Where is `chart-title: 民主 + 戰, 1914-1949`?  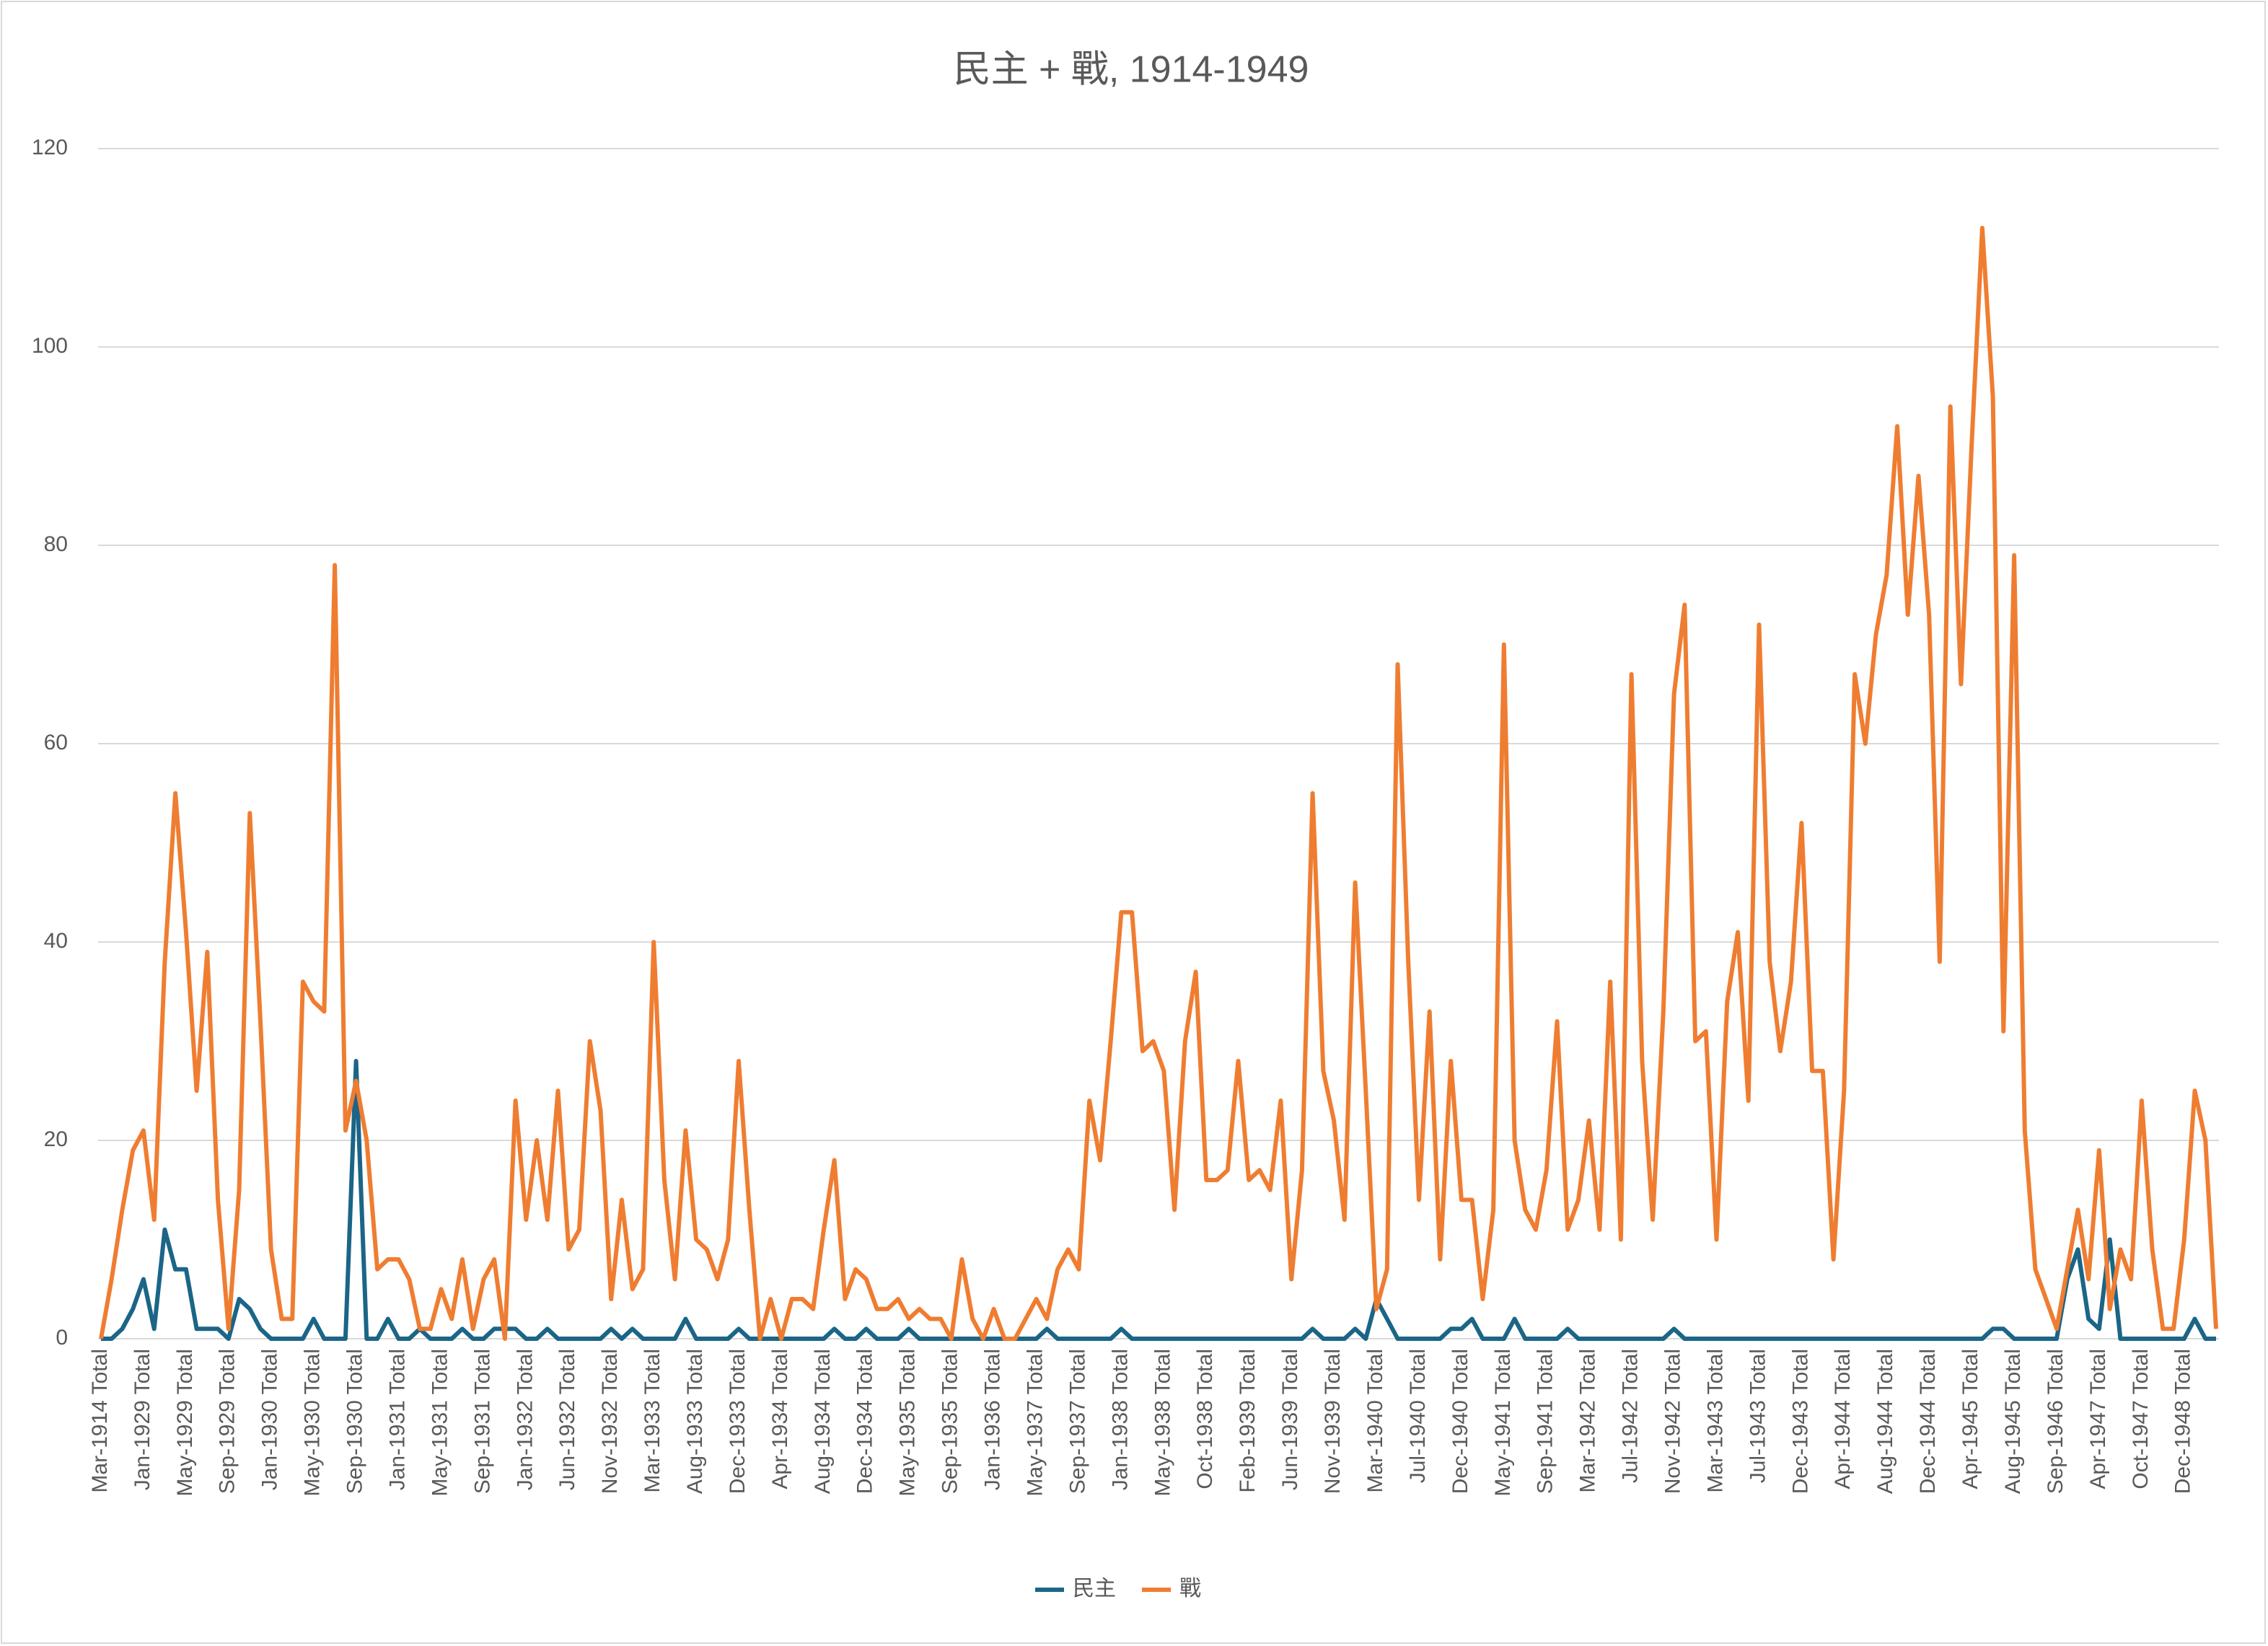 chart-title: 民主 + 戰, 1914-1949 is located at coordinates (1131, 70).